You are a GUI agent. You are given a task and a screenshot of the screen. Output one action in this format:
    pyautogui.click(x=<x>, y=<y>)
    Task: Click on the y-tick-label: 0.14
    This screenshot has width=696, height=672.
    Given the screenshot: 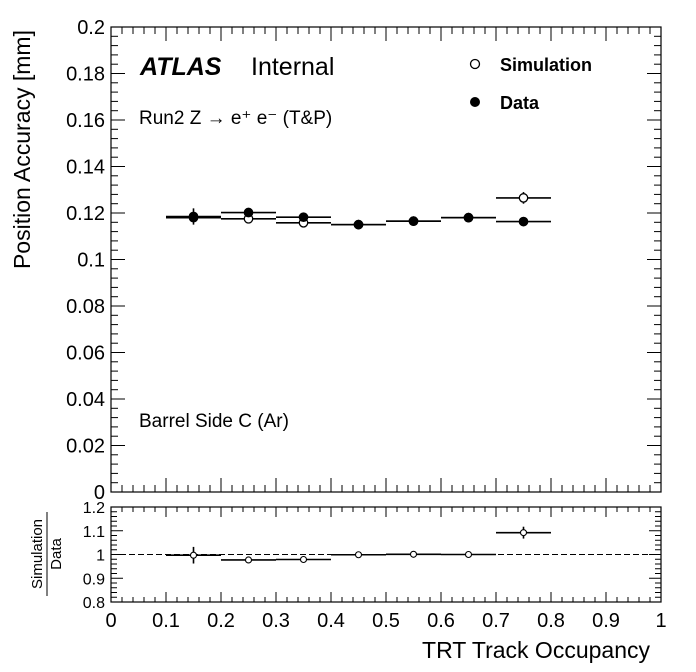 What is the action you would take?
    pyautogui.click(x=85, y=168)
    